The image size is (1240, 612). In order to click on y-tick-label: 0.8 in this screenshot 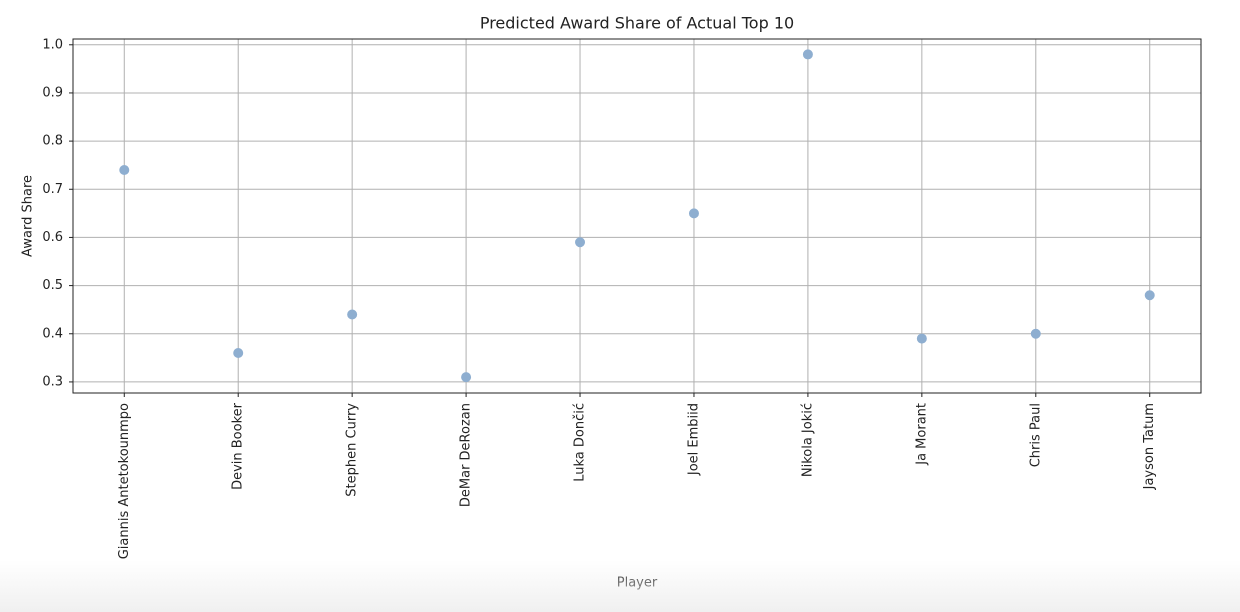, I will do `click(52, 141)`.